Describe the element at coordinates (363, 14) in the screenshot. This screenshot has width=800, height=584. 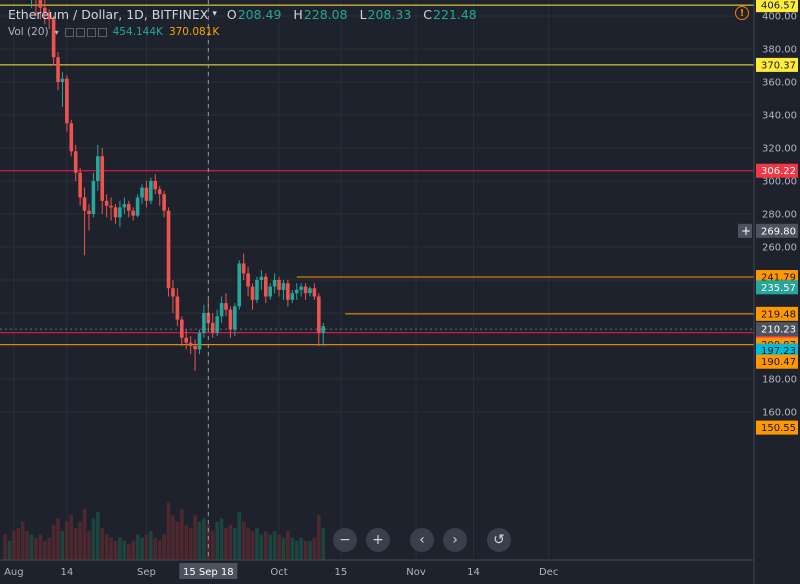
I see `ohlc-low-label: L` at that location.